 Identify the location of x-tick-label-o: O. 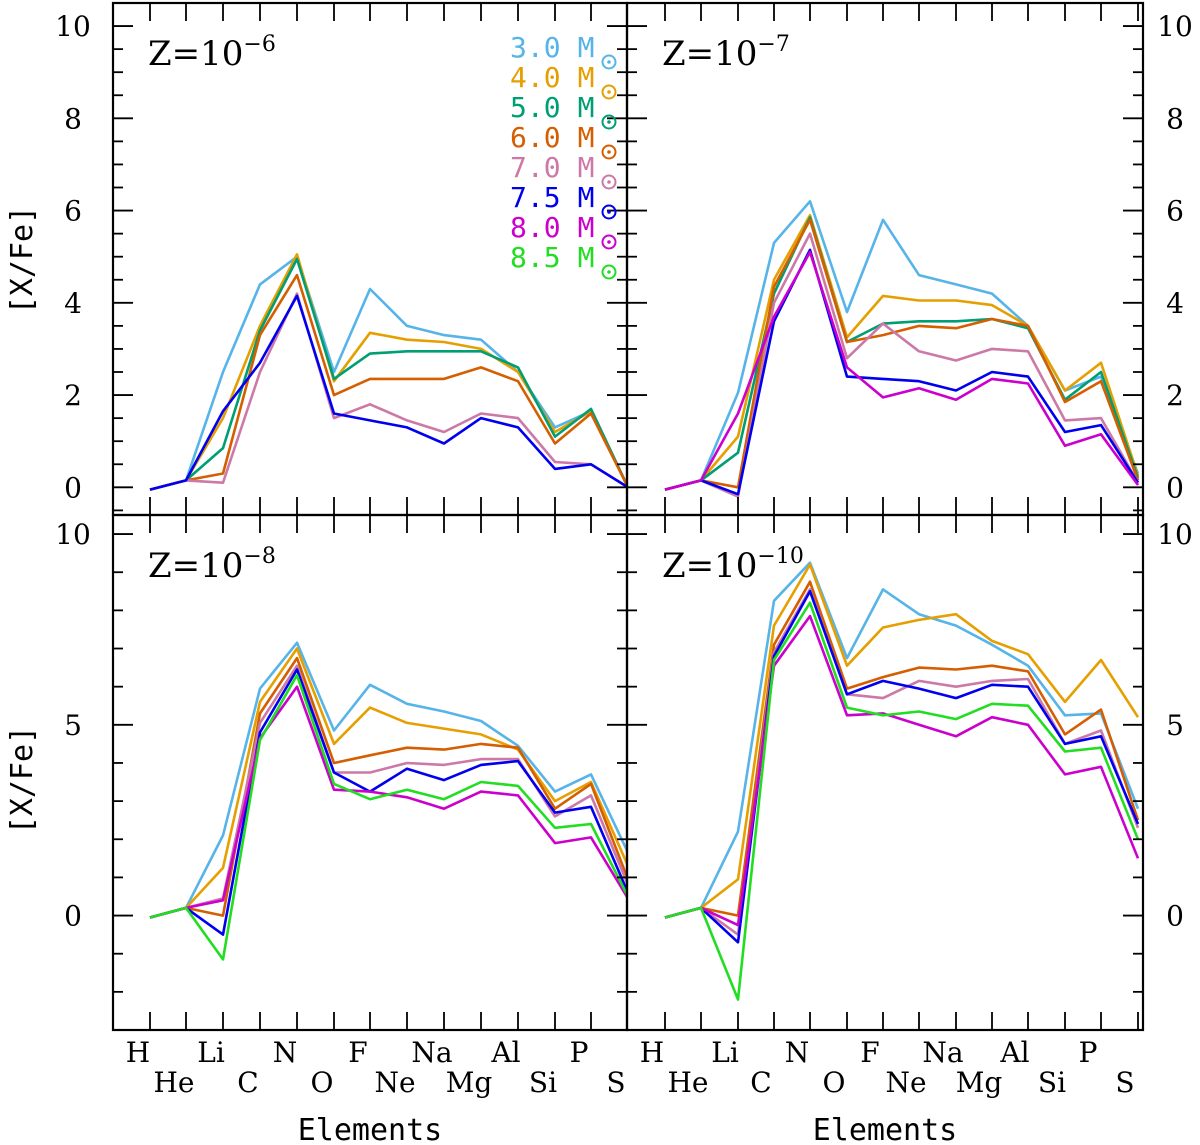
(834, 1082).